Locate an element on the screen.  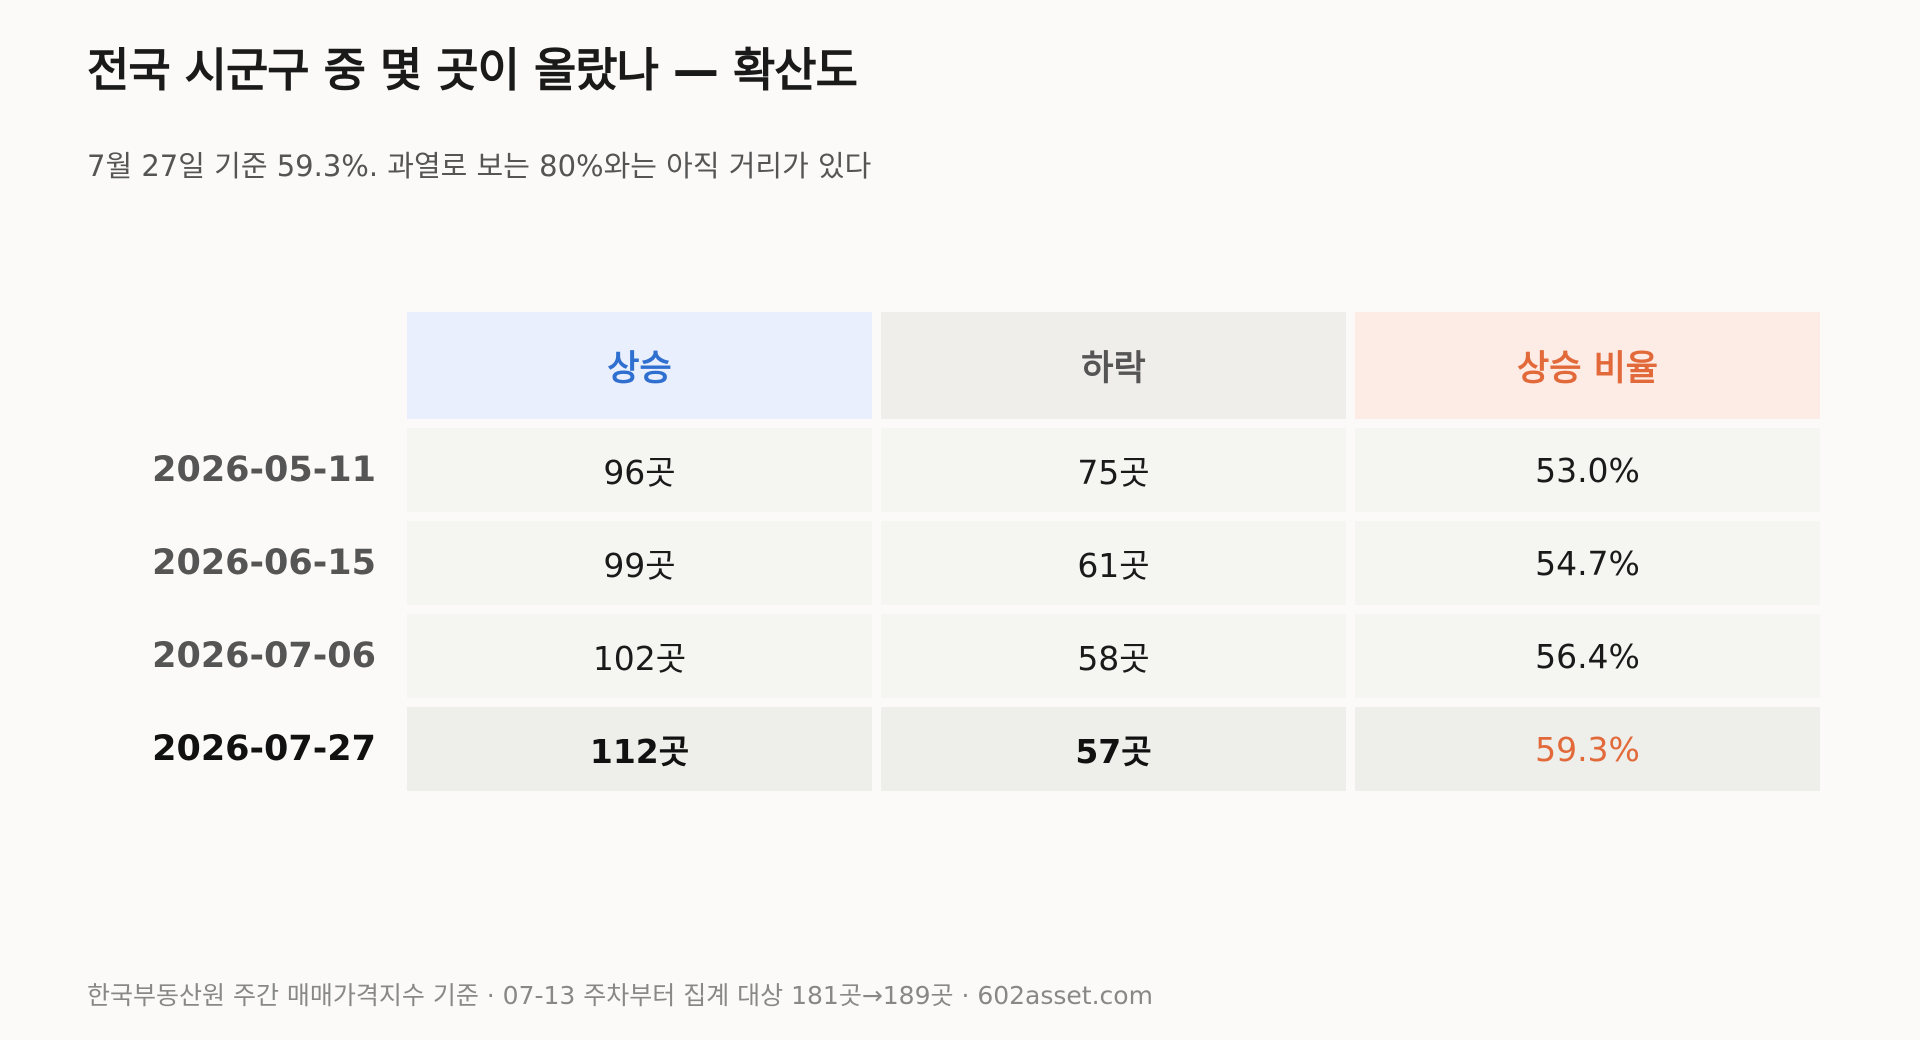
table-cell: 58곳 is located at coordinates (1113, 656).